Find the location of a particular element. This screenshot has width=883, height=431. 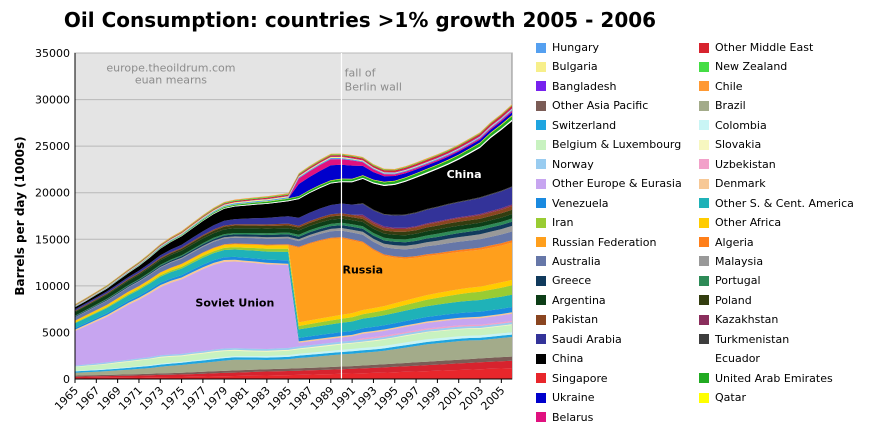

area-other-middle-east is located at coordinates (293, 369).